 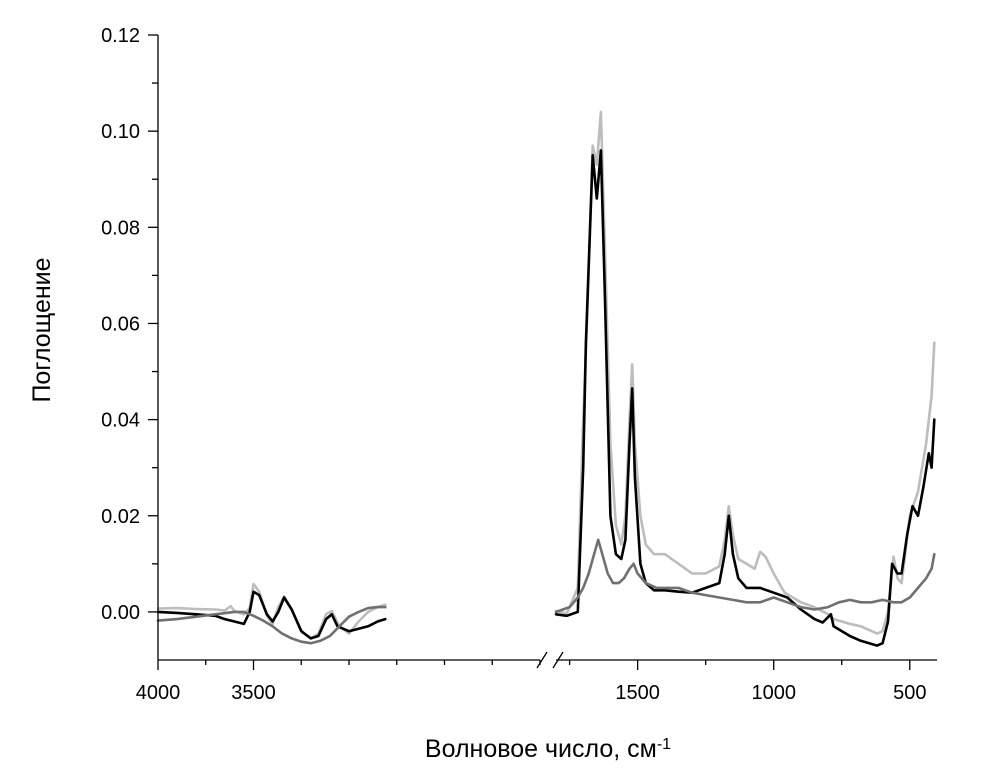 I want to click on x-tick-label: 1000, so click(x=773, y=693).